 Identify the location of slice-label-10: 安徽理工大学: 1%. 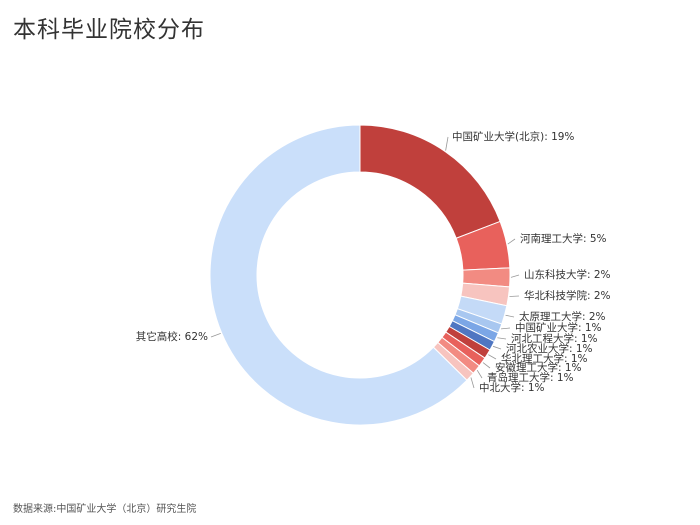
(538, 367).